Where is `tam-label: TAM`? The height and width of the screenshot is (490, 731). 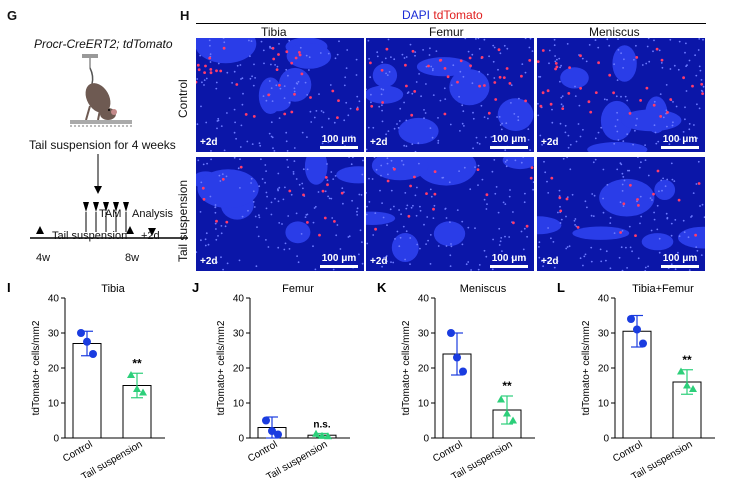
tam-label: TAM is located at coordinates (110, 214).